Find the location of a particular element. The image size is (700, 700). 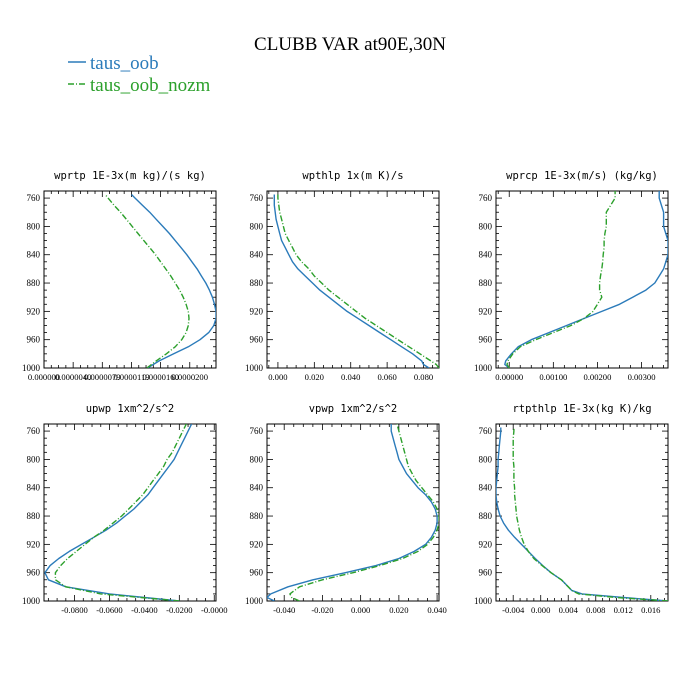

x-tick-label: 0.00200 is located at coordinates (597, 377).